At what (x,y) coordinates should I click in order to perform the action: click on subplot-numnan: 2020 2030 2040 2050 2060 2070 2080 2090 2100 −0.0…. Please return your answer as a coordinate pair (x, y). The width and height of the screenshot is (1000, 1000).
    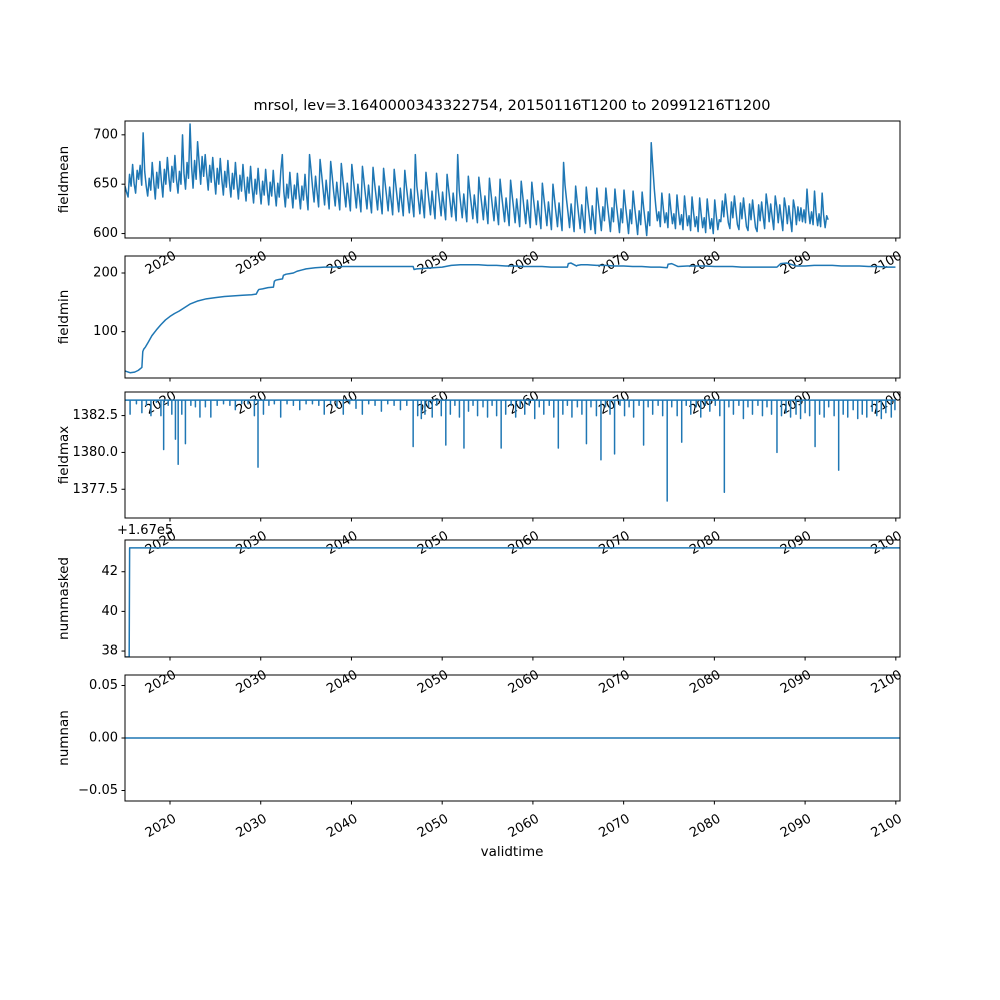
    Looking at the image, I should click on (480, 757).